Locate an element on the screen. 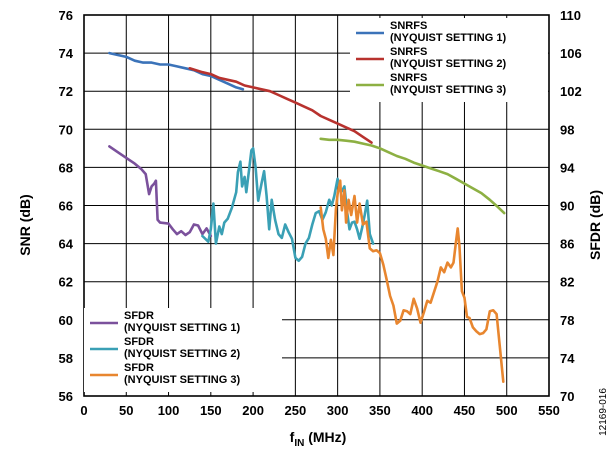 This screenshot has width=616, height=454. y-axis-left-title: SNR (dB) is located at coordinates (25, 224).